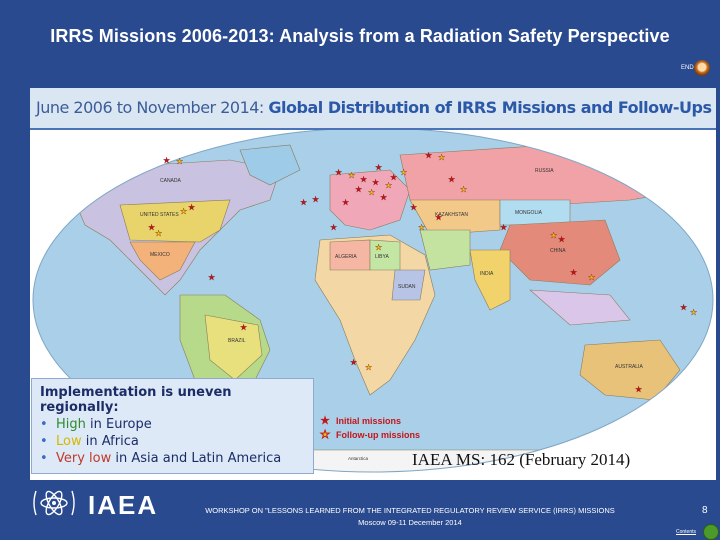 This screenshot has width=720, height=540. I want to click on subtitle-bar, so click(373, 109).